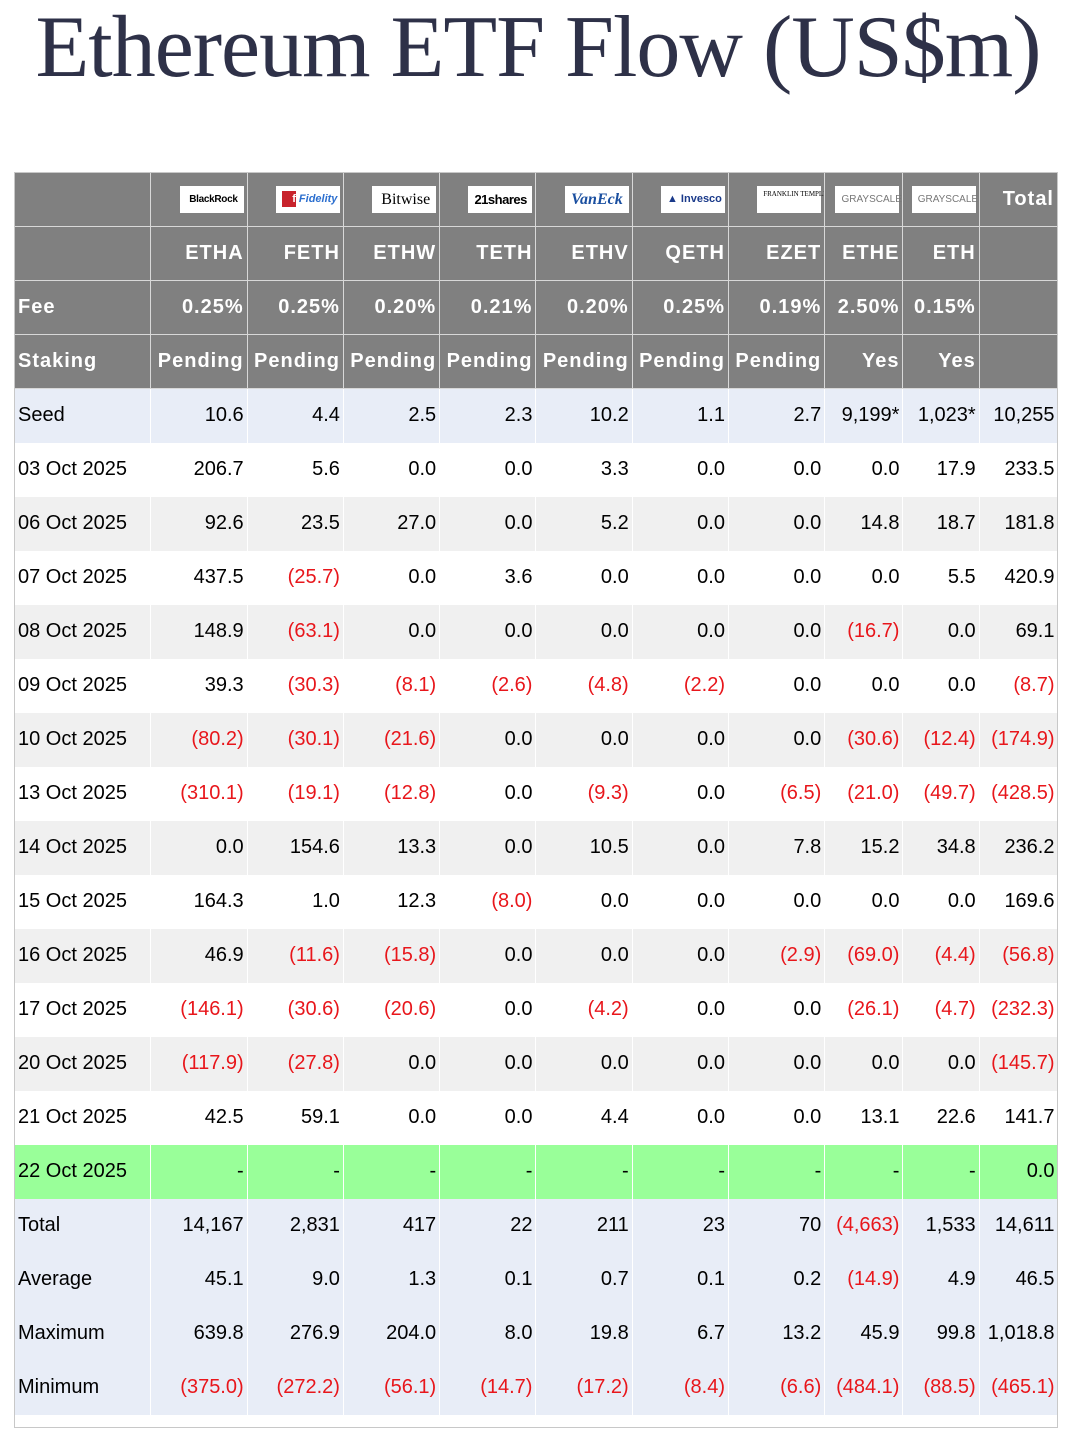  I want to click on flow-cell: 46.9, so click(199, 955).